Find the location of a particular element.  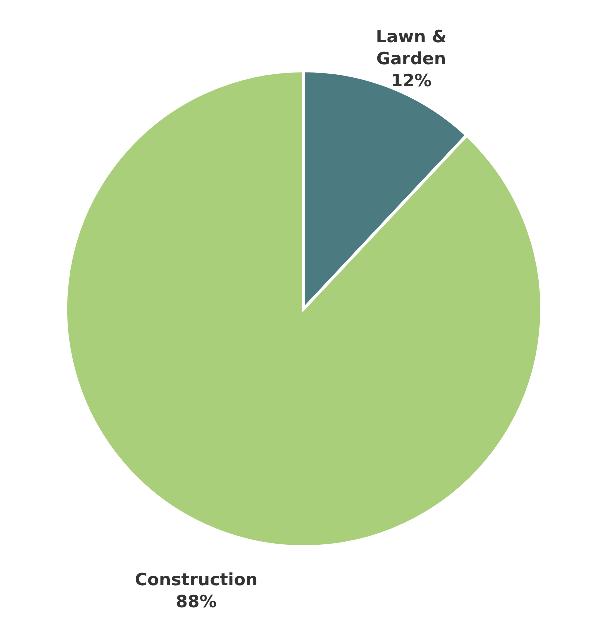

slice-label: Construction is located at coordinates (196, 580).